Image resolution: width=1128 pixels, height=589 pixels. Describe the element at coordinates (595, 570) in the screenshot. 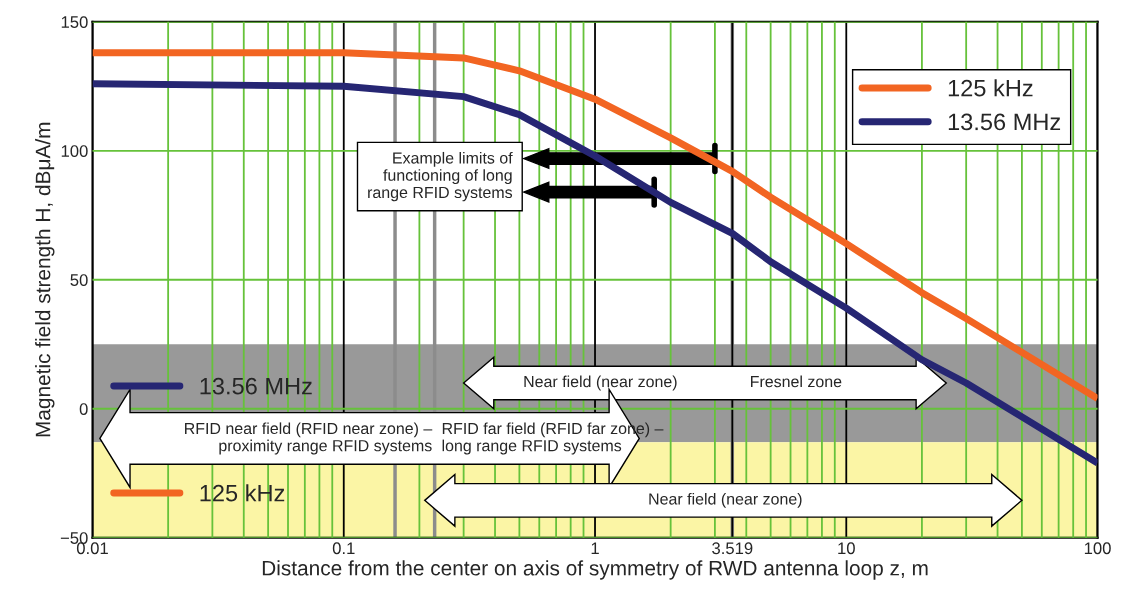

I see `x-axis-title: Distance from the center on axis of symmetry of RWD antenna loop z, m` at that location.